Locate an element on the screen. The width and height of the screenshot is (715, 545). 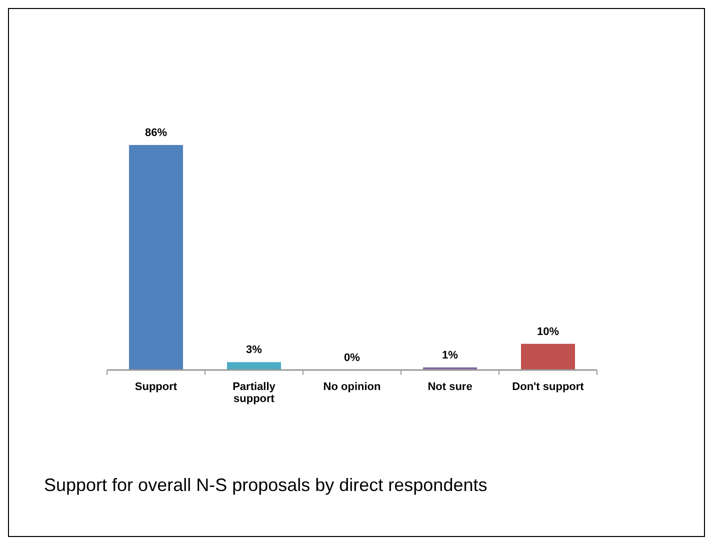
x-tick-label: No opinion is located at coordinates (352, 387).